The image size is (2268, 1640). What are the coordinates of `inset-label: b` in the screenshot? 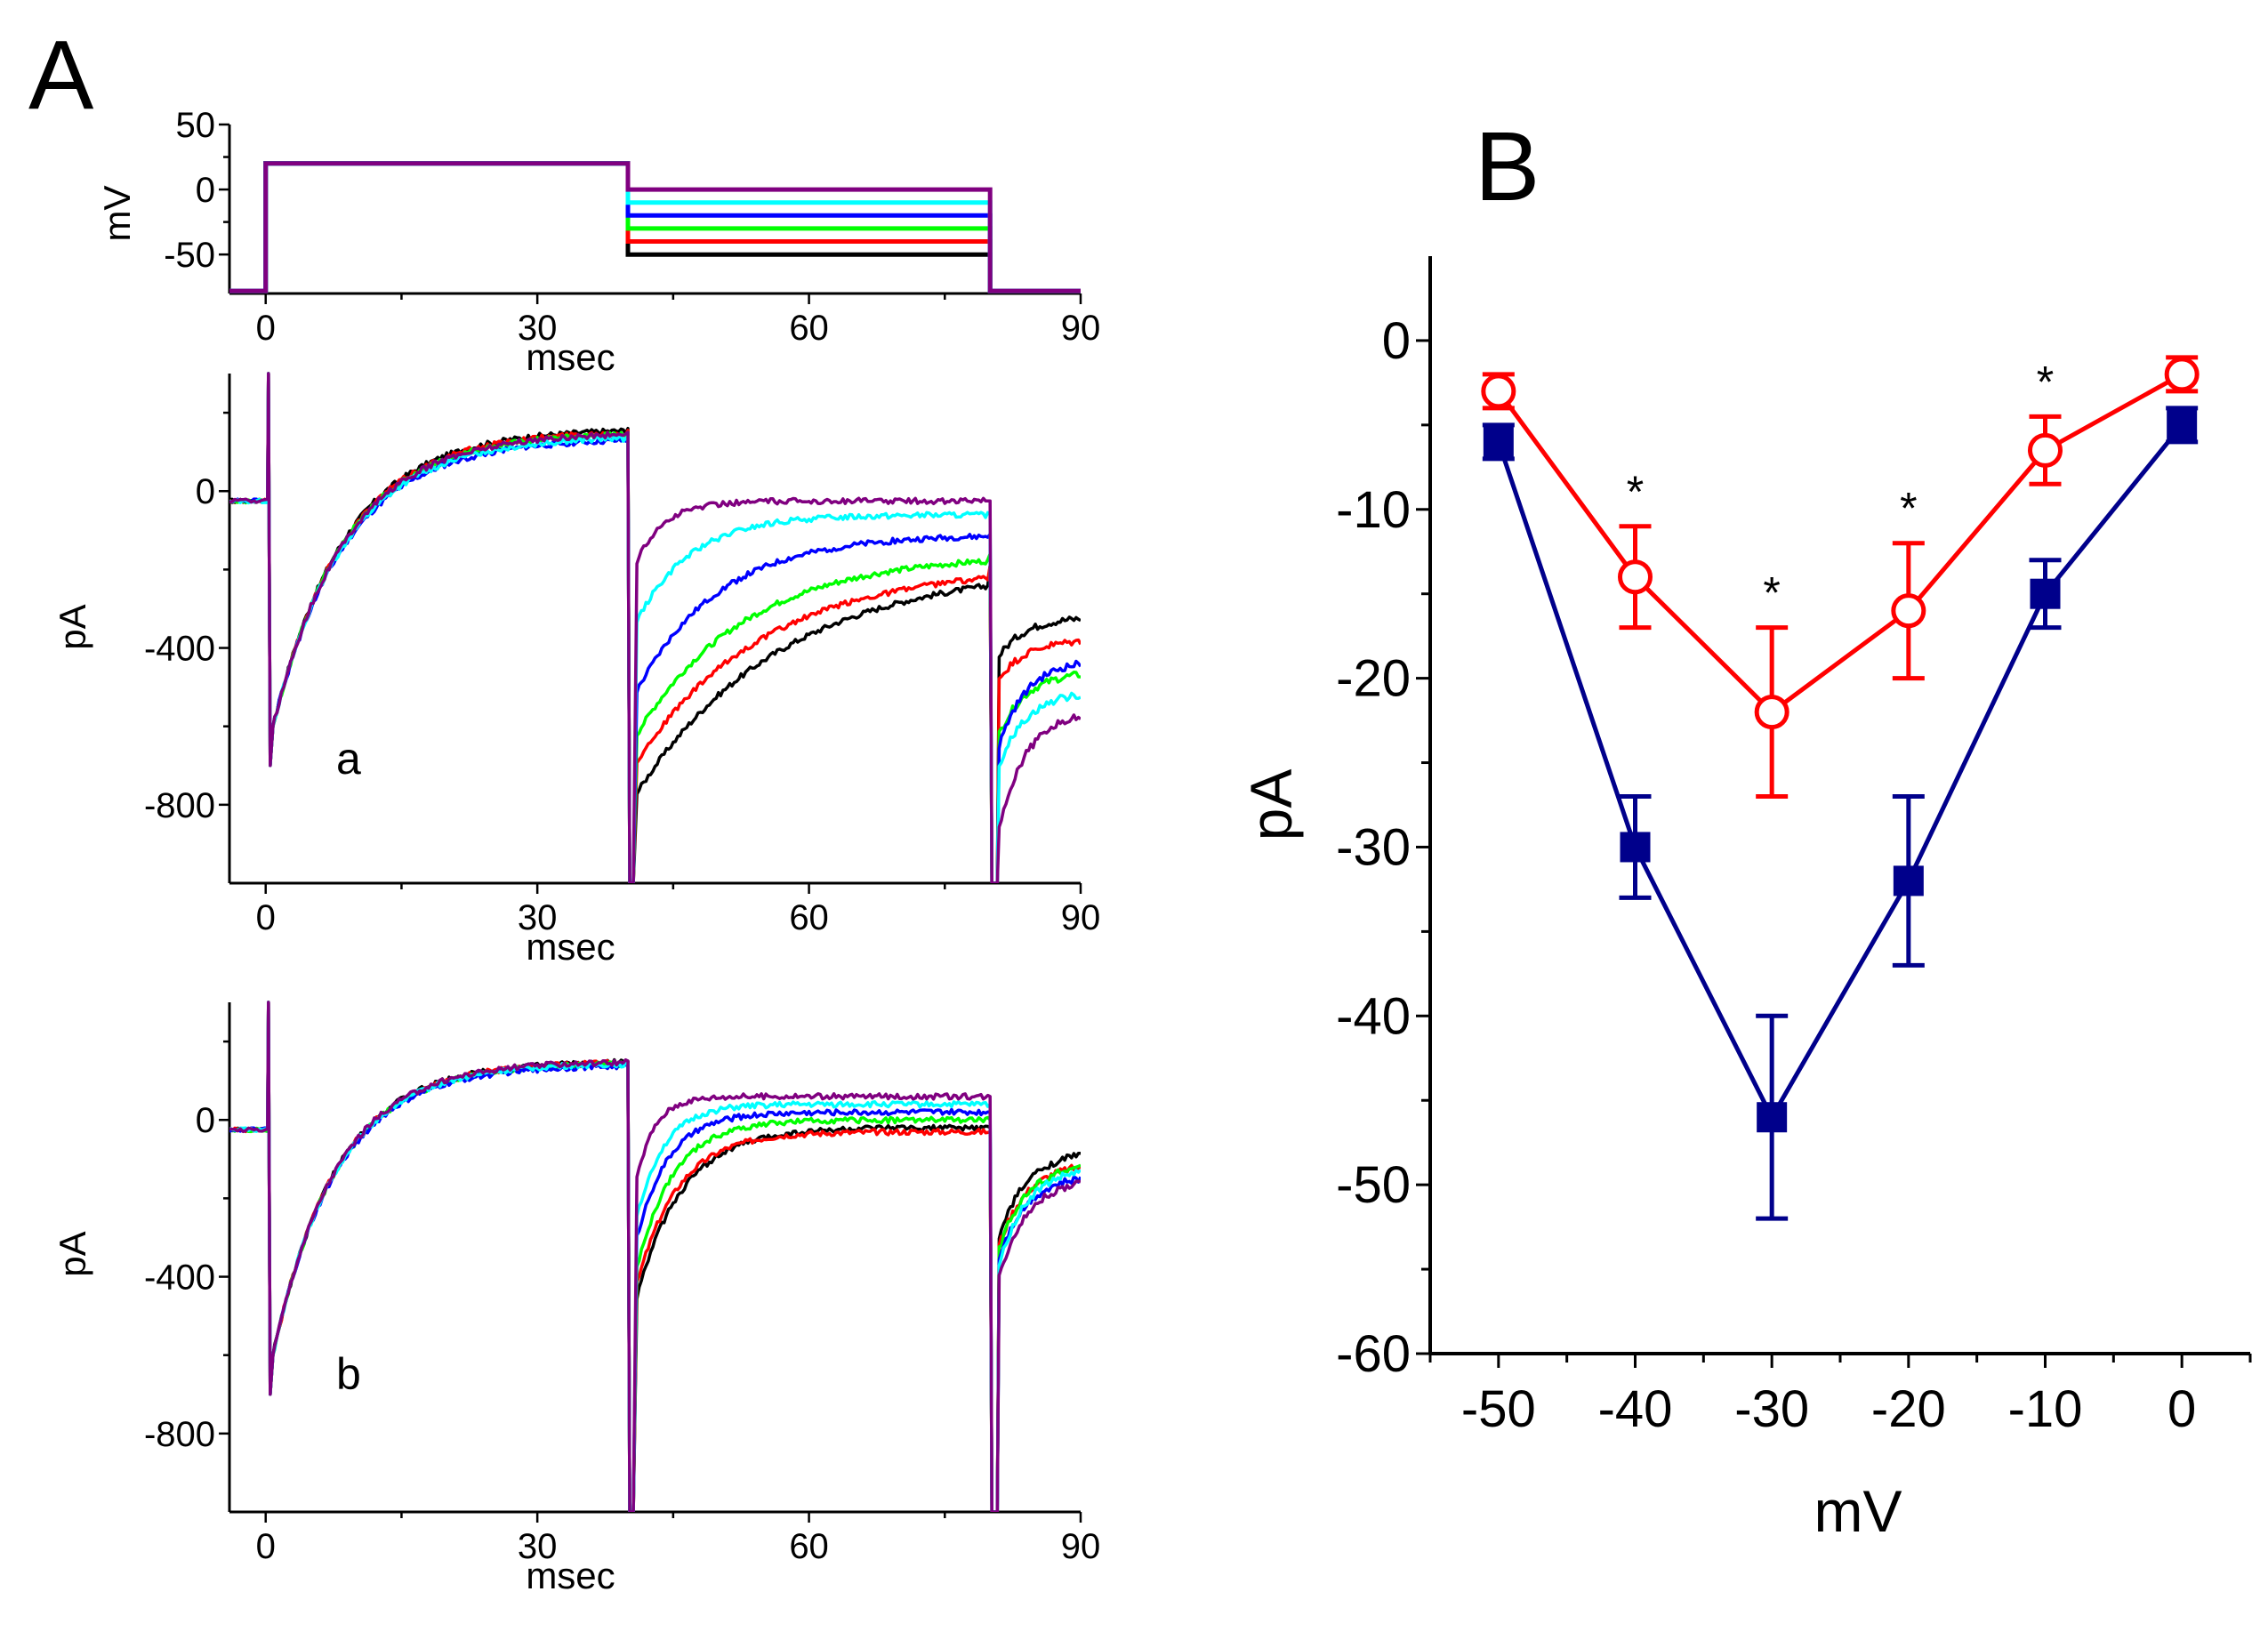 It's located at (348, 1374).